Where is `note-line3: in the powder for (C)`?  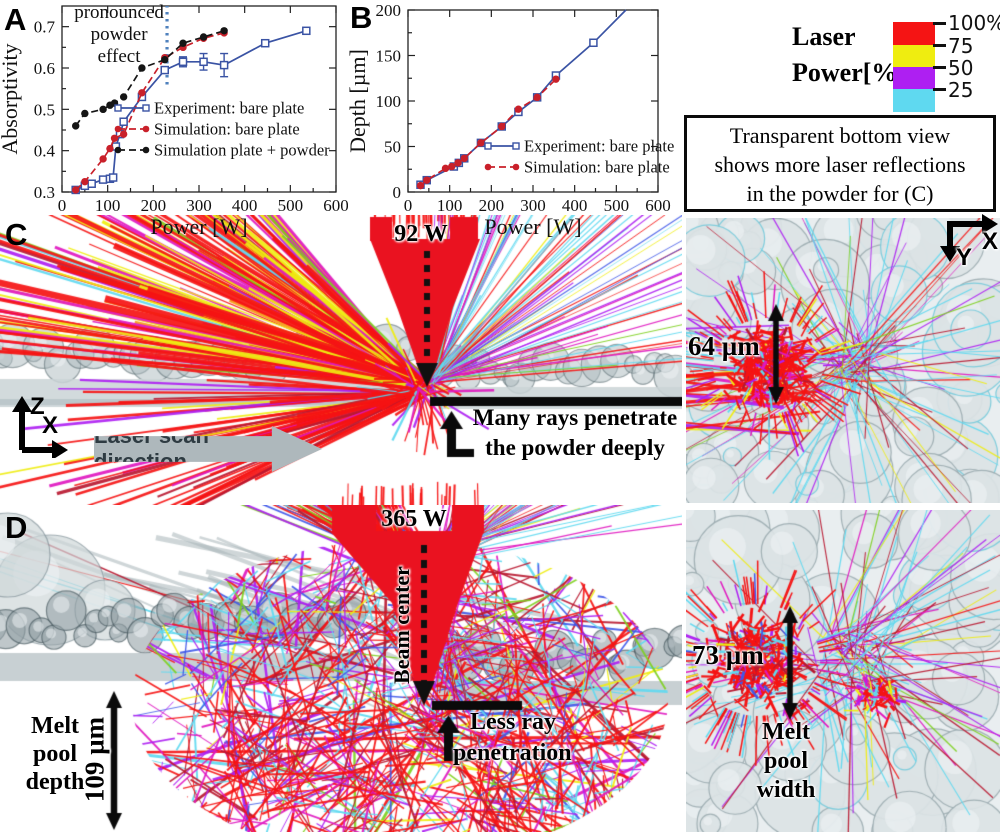
note-line3: in the powder for (C) is located at coordinates (840, 193).